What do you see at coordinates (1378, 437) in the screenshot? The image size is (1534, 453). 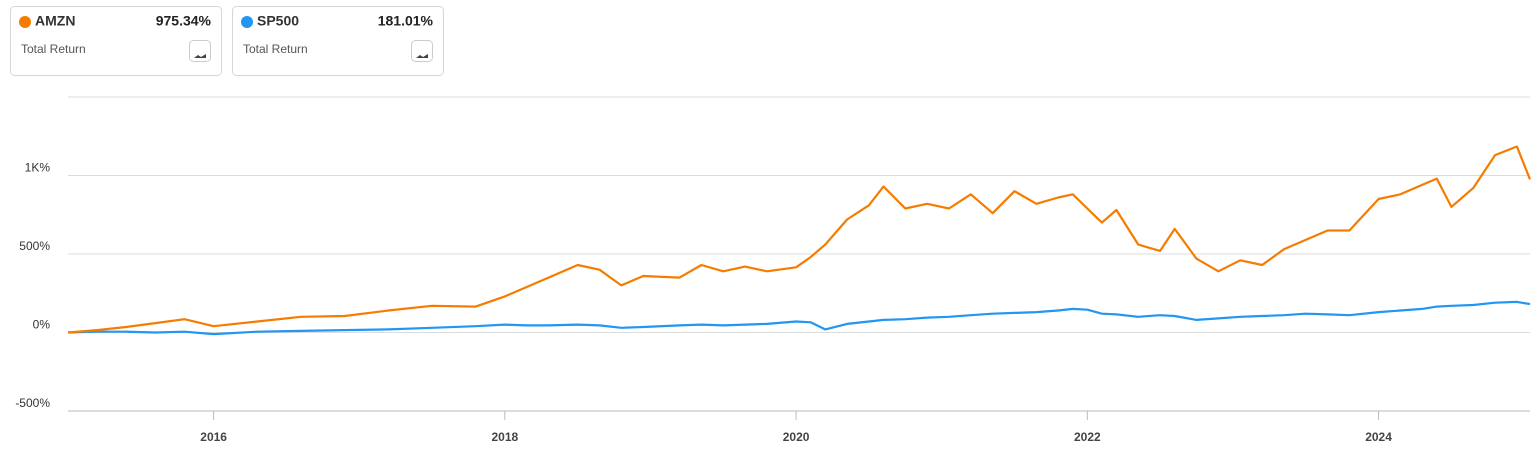 I see `x-tick-label: 2024` at bounding box center [1378, 437].